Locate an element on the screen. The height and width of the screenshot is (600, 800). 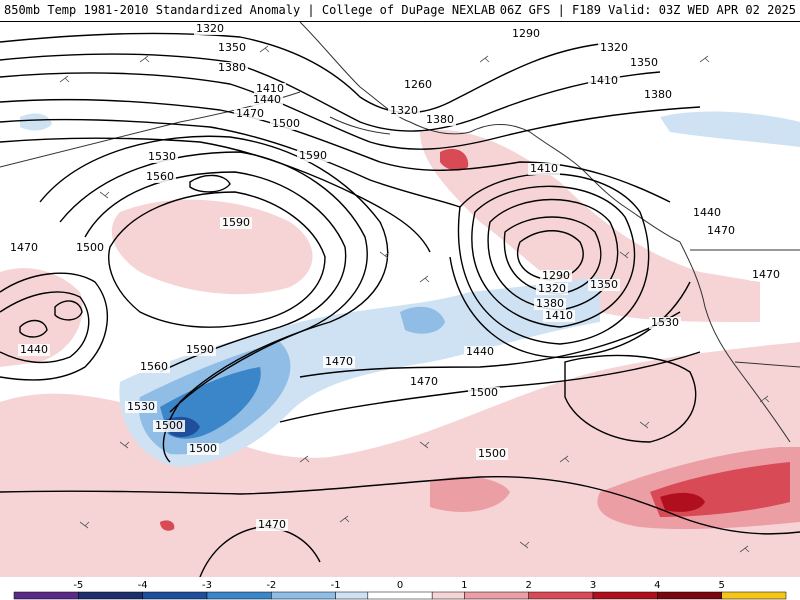
mexico-border is located at coordinates (767, 364).